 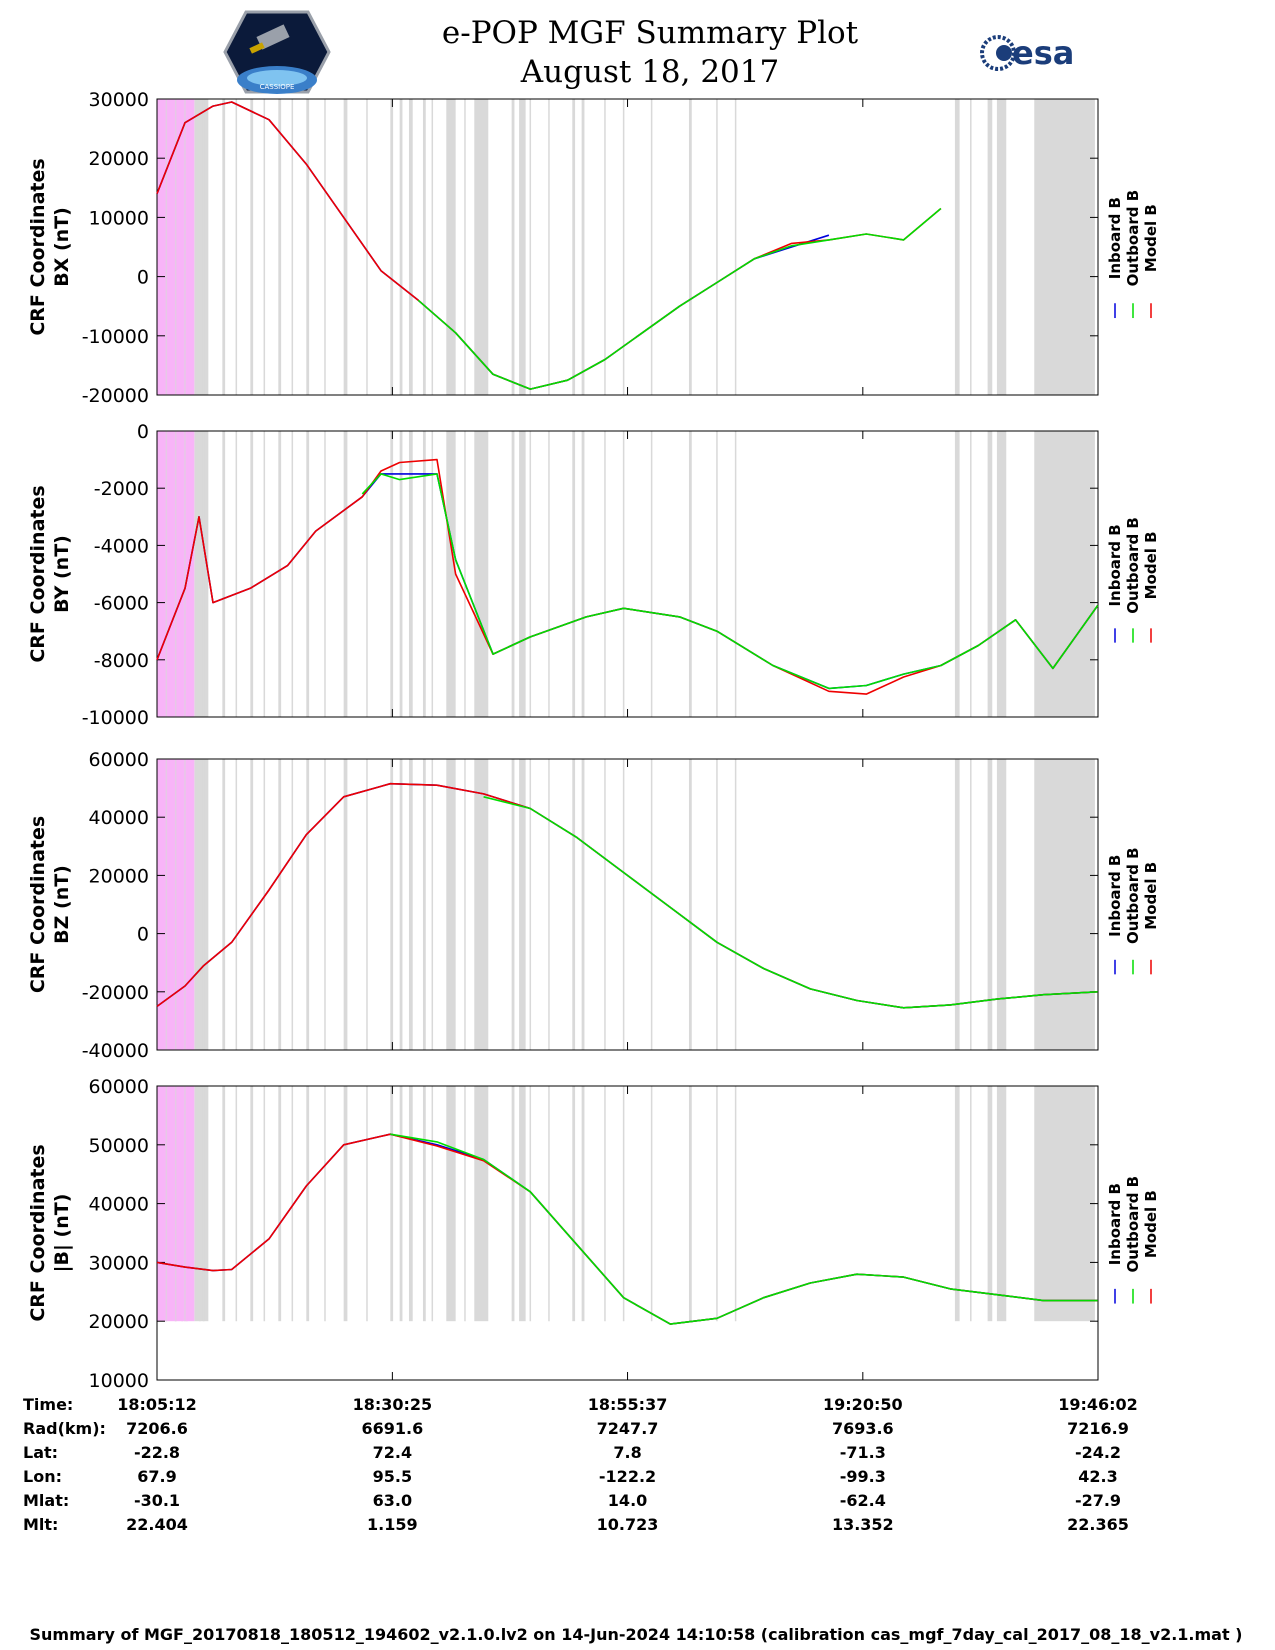 What do you see at coordinates (157, 1452) in the screenshot?
I see `annotation-value: -22.8` at bounding box center [157, 1452].